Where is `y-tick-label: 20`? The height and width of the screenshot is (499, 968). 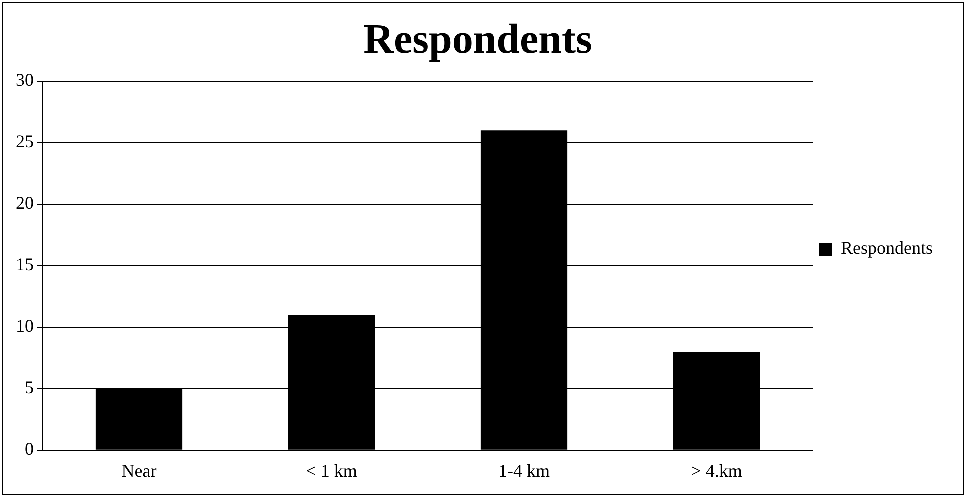 y-tick-label: 20 is located at coordinates (25, 203).